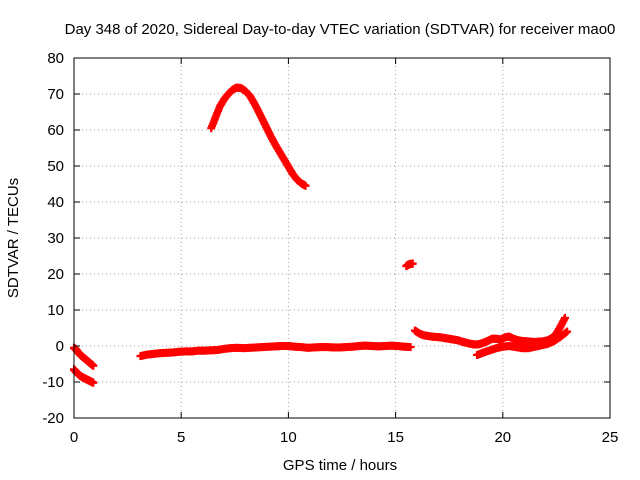 This screenshot has width=640, height=480. I want to click on x-tick-label: 20, so click(502, 437).